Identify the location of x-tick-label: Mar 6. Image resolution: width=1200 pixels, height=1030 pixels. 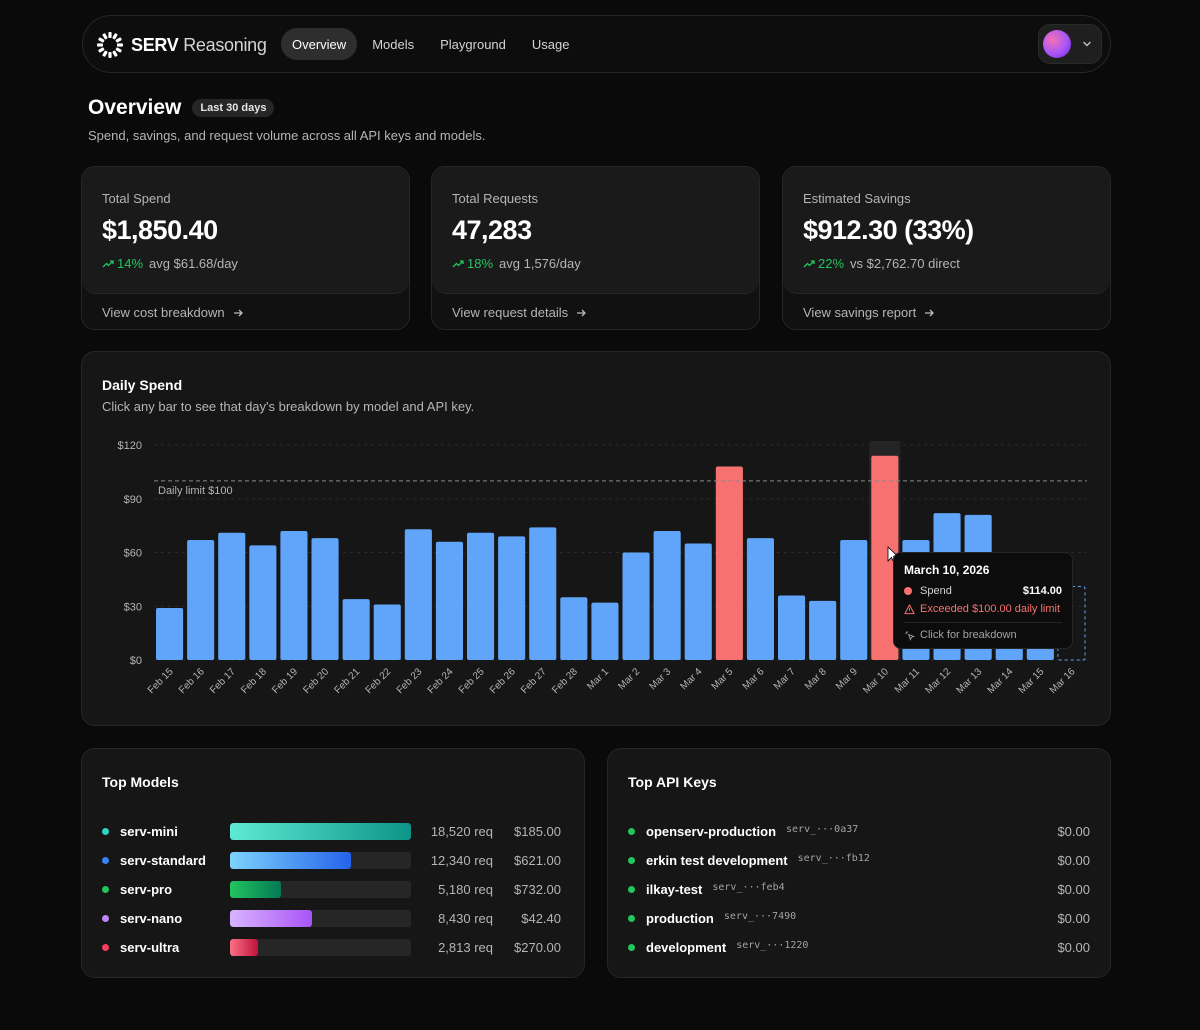
(754, 679).